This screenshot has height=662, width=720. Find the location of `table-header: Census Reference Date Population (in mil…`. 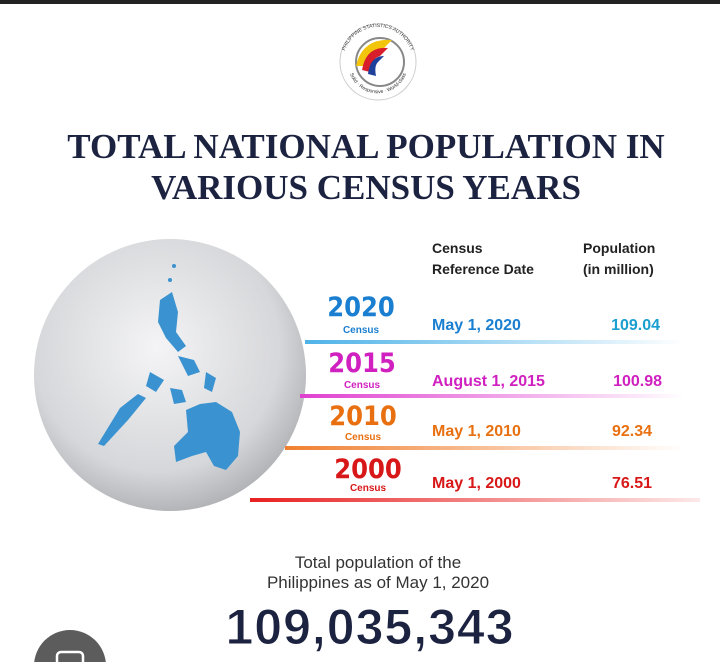

table-header: Census Reference Date Population (in mil… is located at coordinates (543, 258).